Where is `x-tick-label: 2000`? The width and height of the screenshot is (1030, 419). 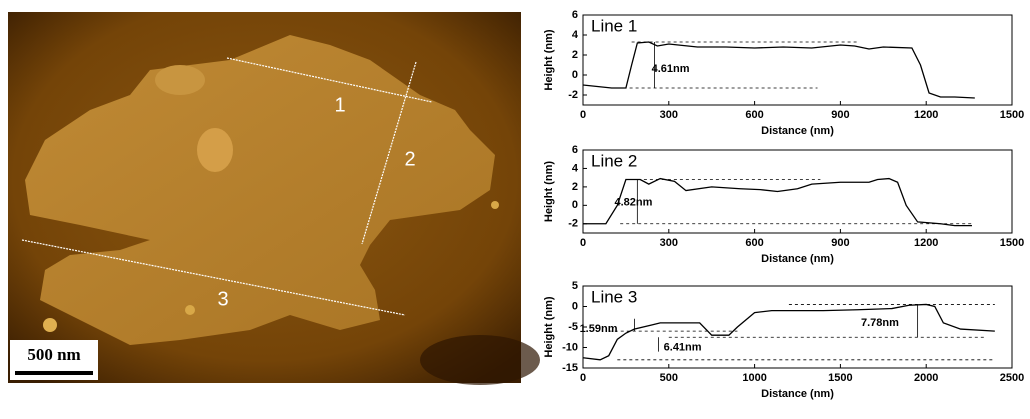 x-tick-label: 2000 is located at coordinates (926, 378).